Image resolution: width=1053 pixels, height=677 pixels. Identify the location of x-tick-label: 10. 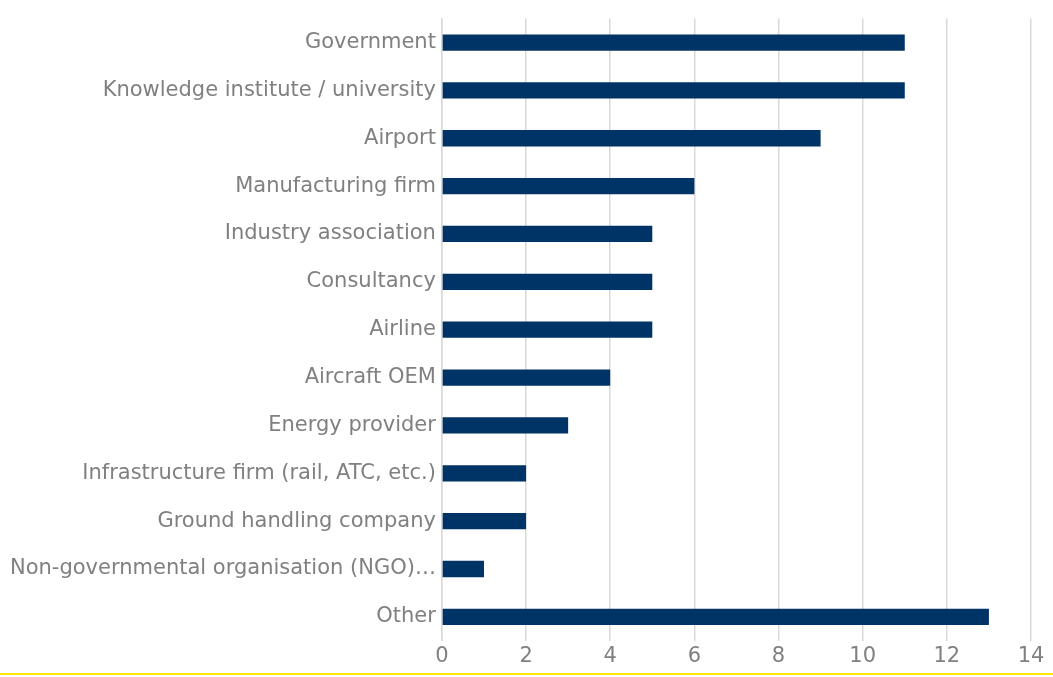
(863, 654).